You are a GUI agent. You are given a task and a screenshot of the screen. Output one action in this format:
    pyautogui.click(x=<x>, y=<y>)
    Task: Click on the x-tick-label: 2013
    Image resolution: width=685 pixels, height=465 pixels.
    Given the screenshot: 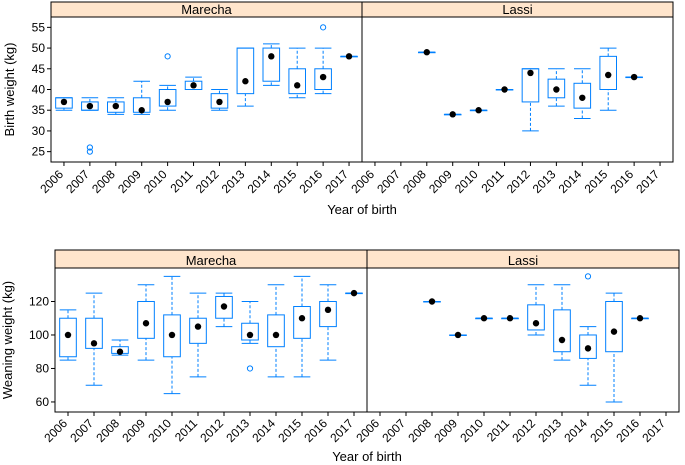 What is the action you would take?
    pyautogui.click(x=544, y=181)
    